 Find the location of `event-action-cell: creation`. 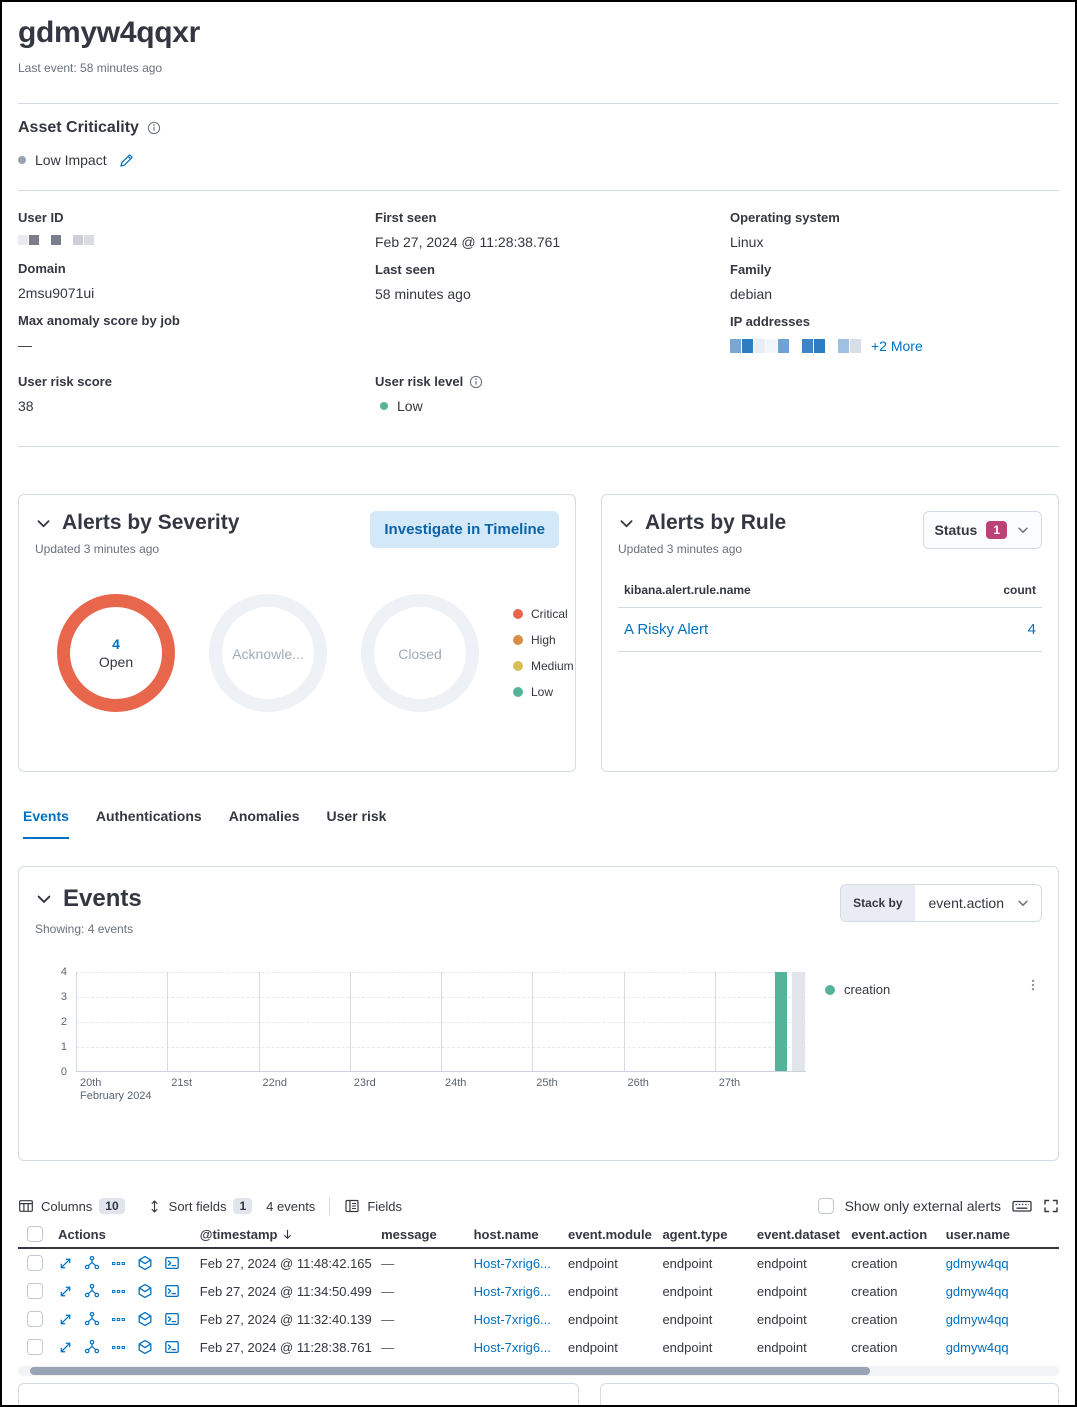

event-action-cell: creation is located at coordinates (874, 1263).